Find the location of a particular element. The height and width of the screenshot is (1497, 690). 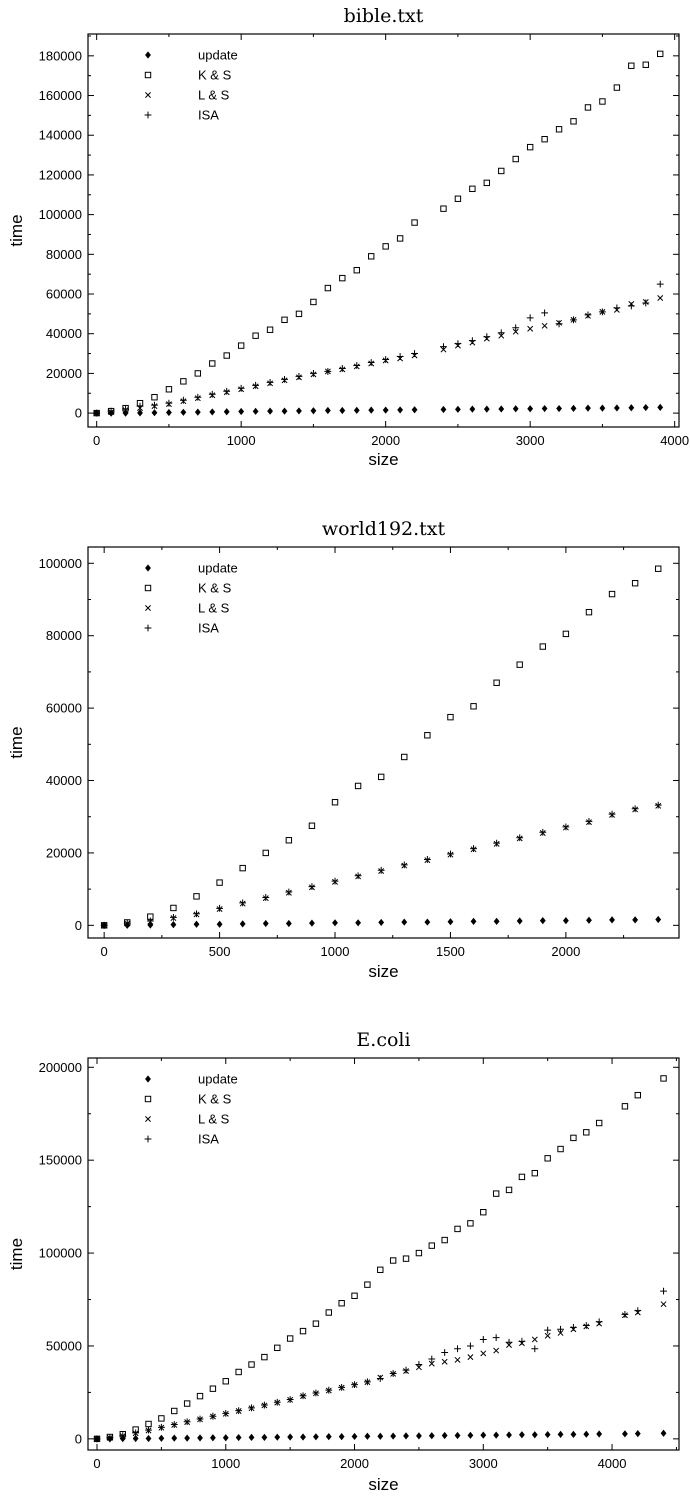

x-tick-label: 1500 is located at coordinates (450, 951).